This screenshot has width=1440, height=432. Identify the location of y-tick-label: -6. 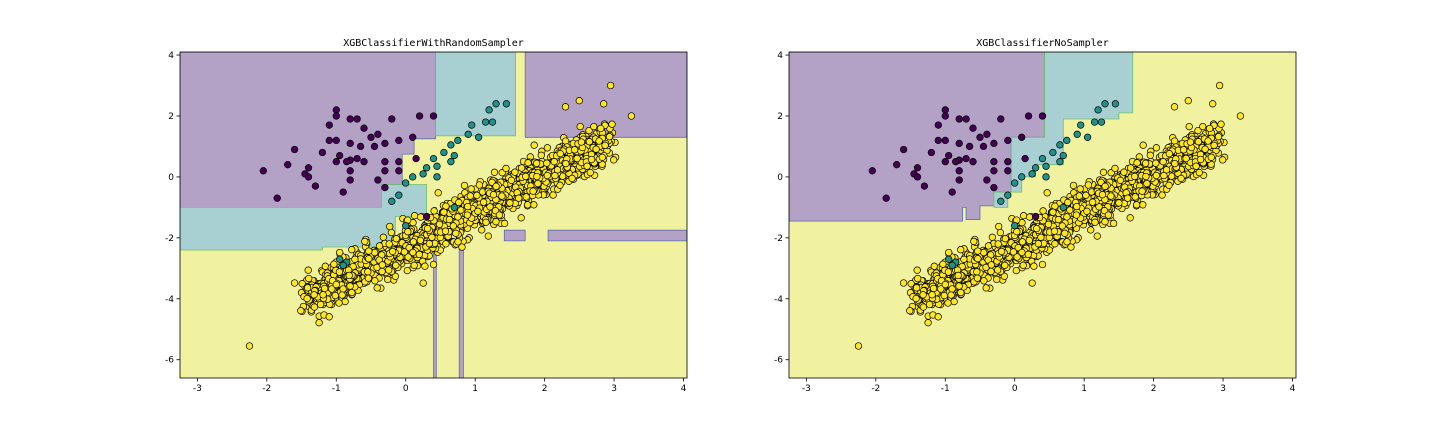
(778, 361).